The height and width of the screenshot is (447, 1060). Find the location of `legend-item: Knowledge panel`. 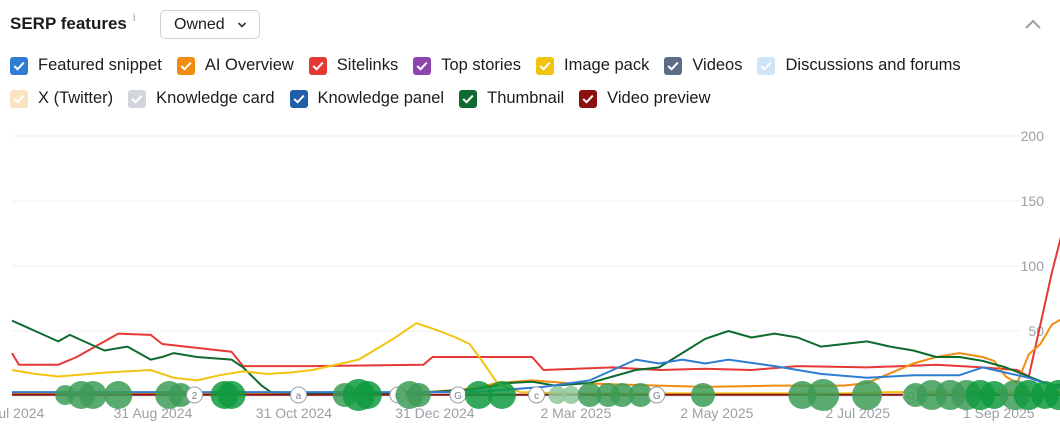

legend-item: Knowledge panel is located at coordinates (367, 98).